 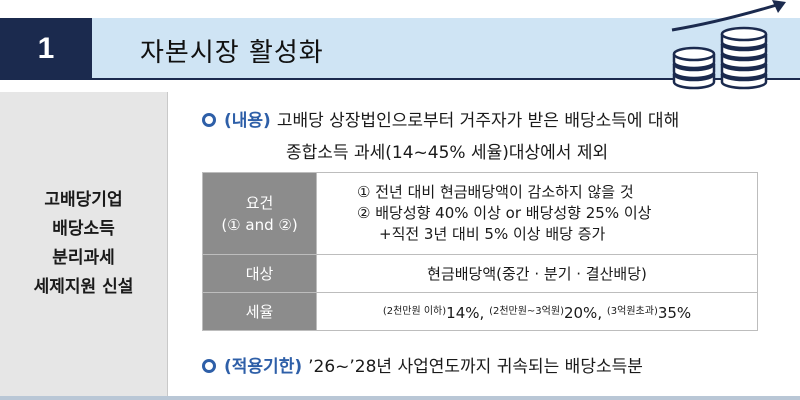 I want to click on rate-percent: 35%, so click(x=674, y=312).